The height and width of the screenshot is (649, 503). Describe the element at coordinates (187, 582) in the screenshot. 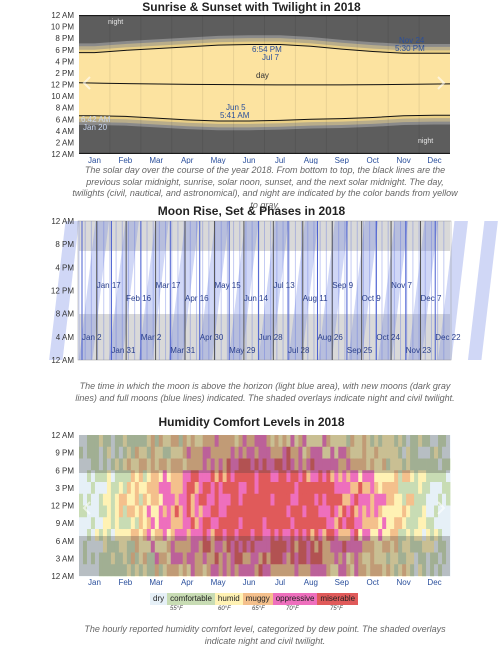

I see `humidity-x-tick-label: Apr` at that location.